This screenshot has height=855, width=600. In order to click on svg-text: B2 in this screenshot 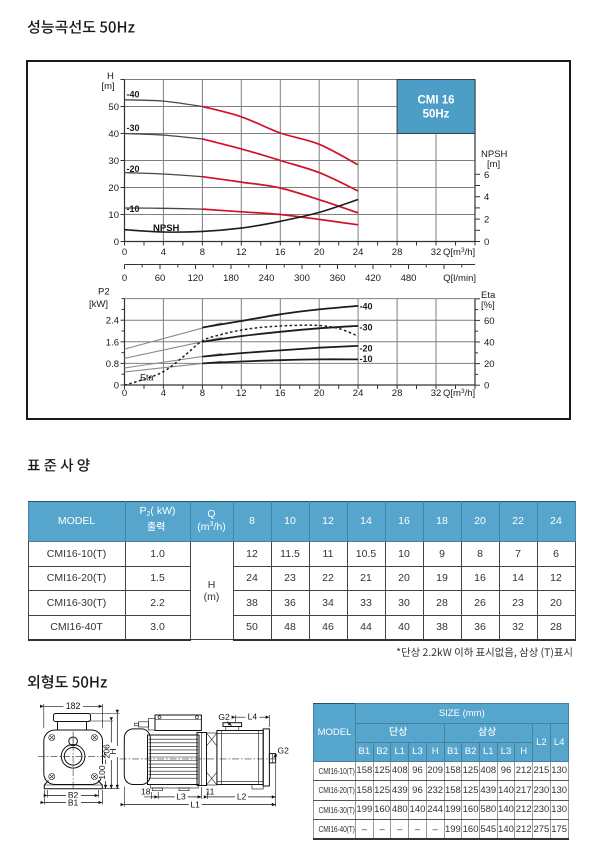, I will do `click(73, 795)`.